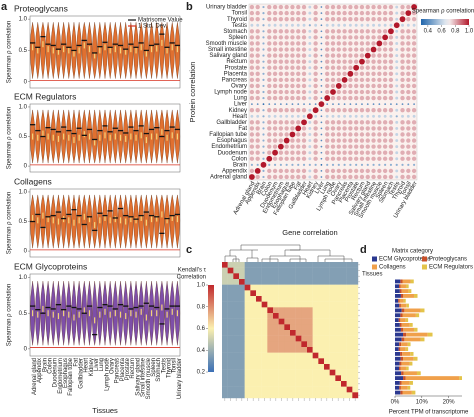 This screenshot has width=474, height=417. Describe the element at coordinates (159, 370) in the screenshot. I see `x-tick-label: Stomach` at that location.